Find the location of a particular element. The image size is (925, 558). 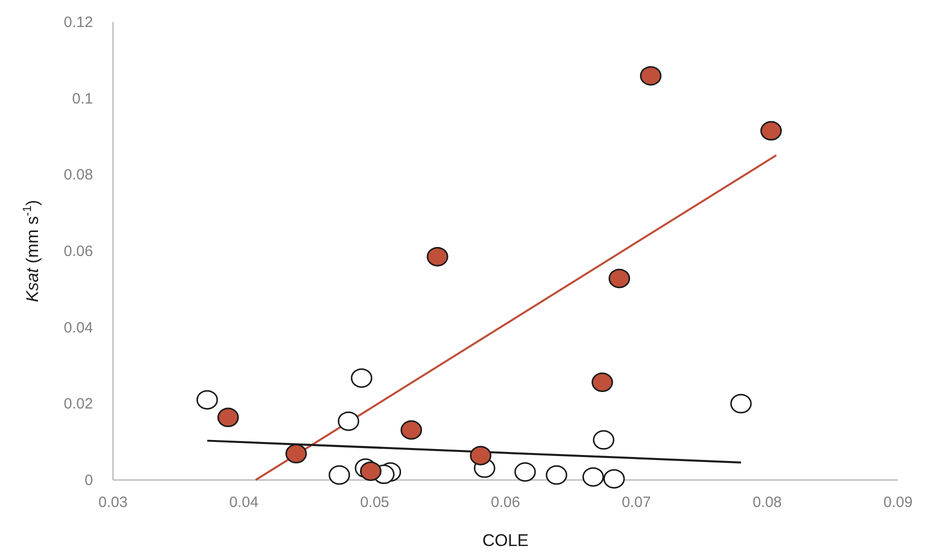

x-axis-title: COLE is located at coordinates (505, 540).